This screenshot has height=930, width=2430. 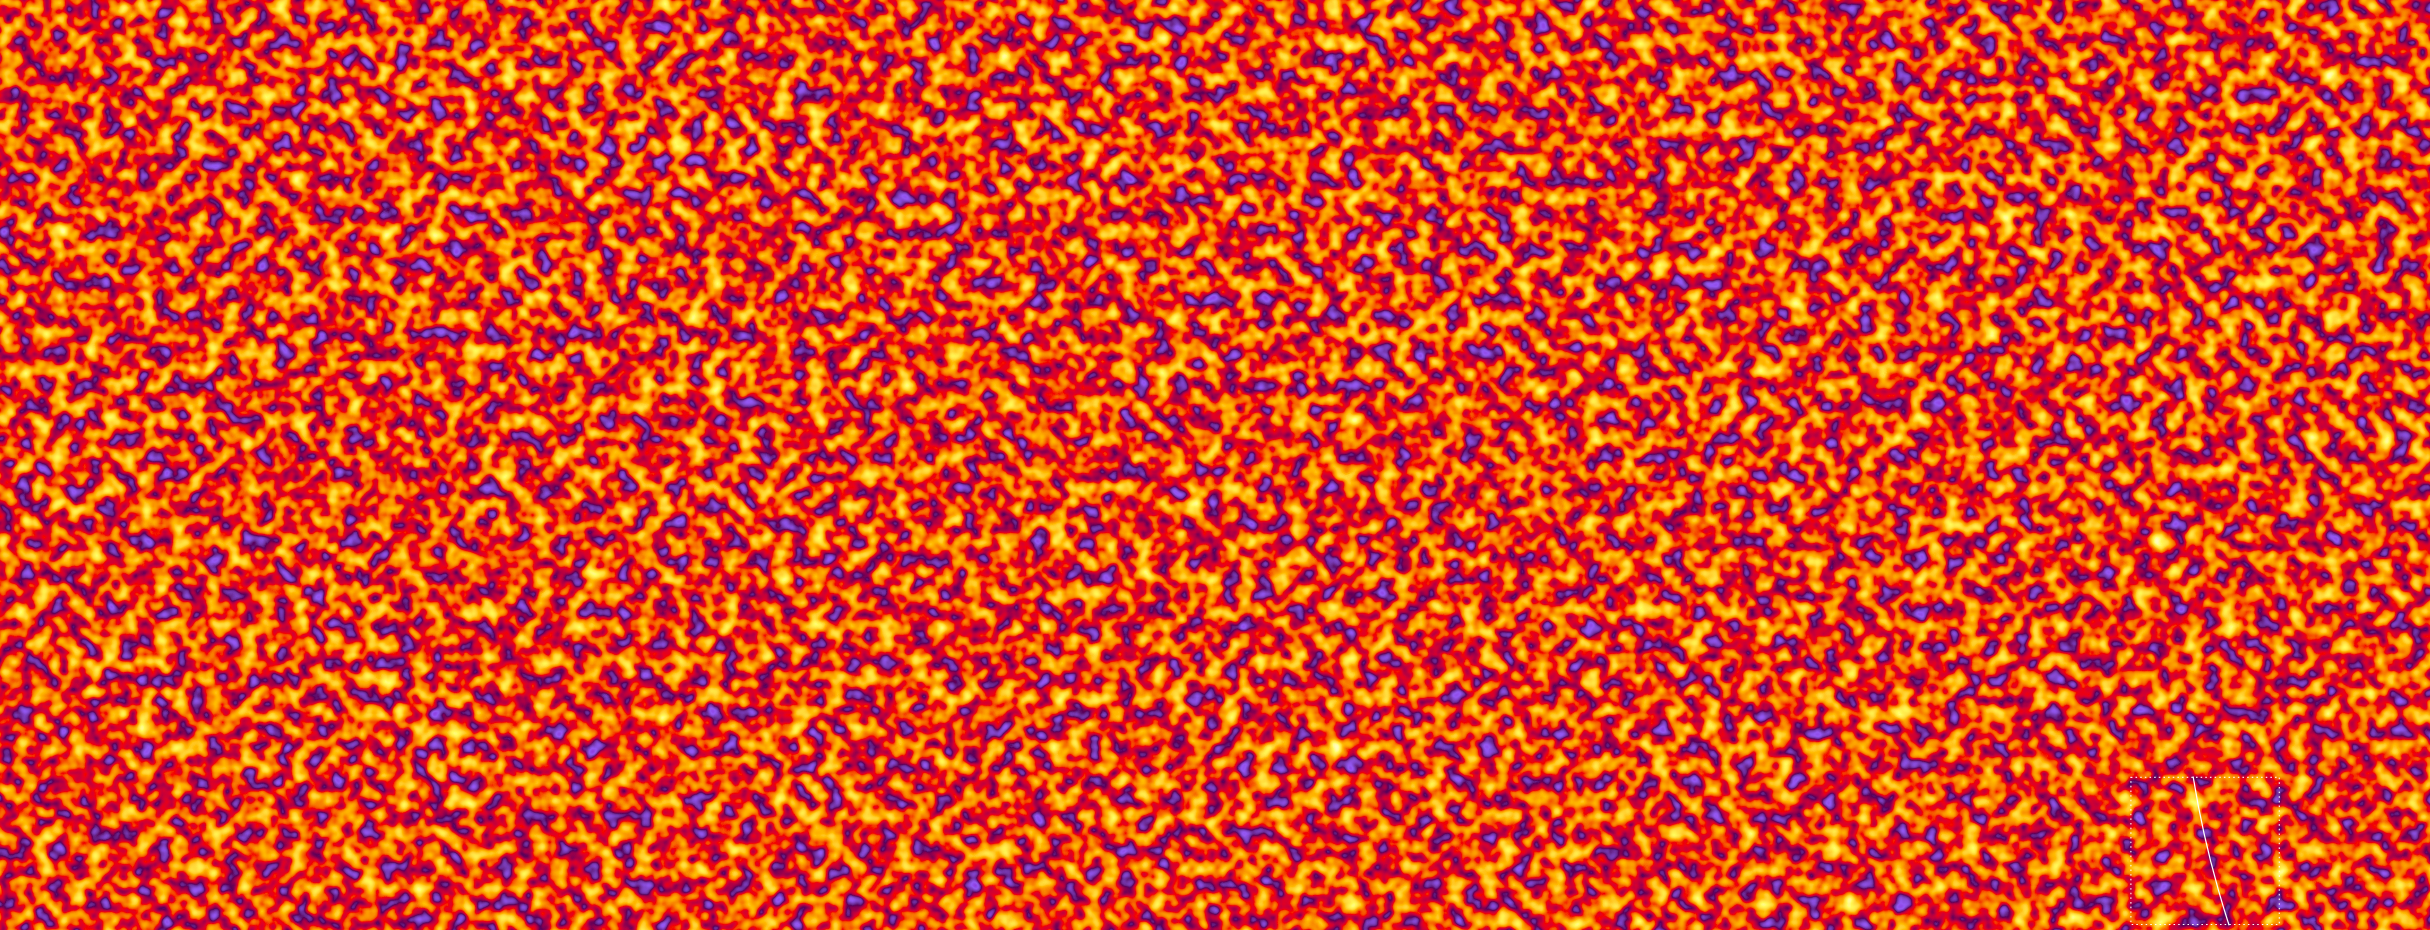 I want to click on start-time: 02:19:24, so click(x=1419, y=192).